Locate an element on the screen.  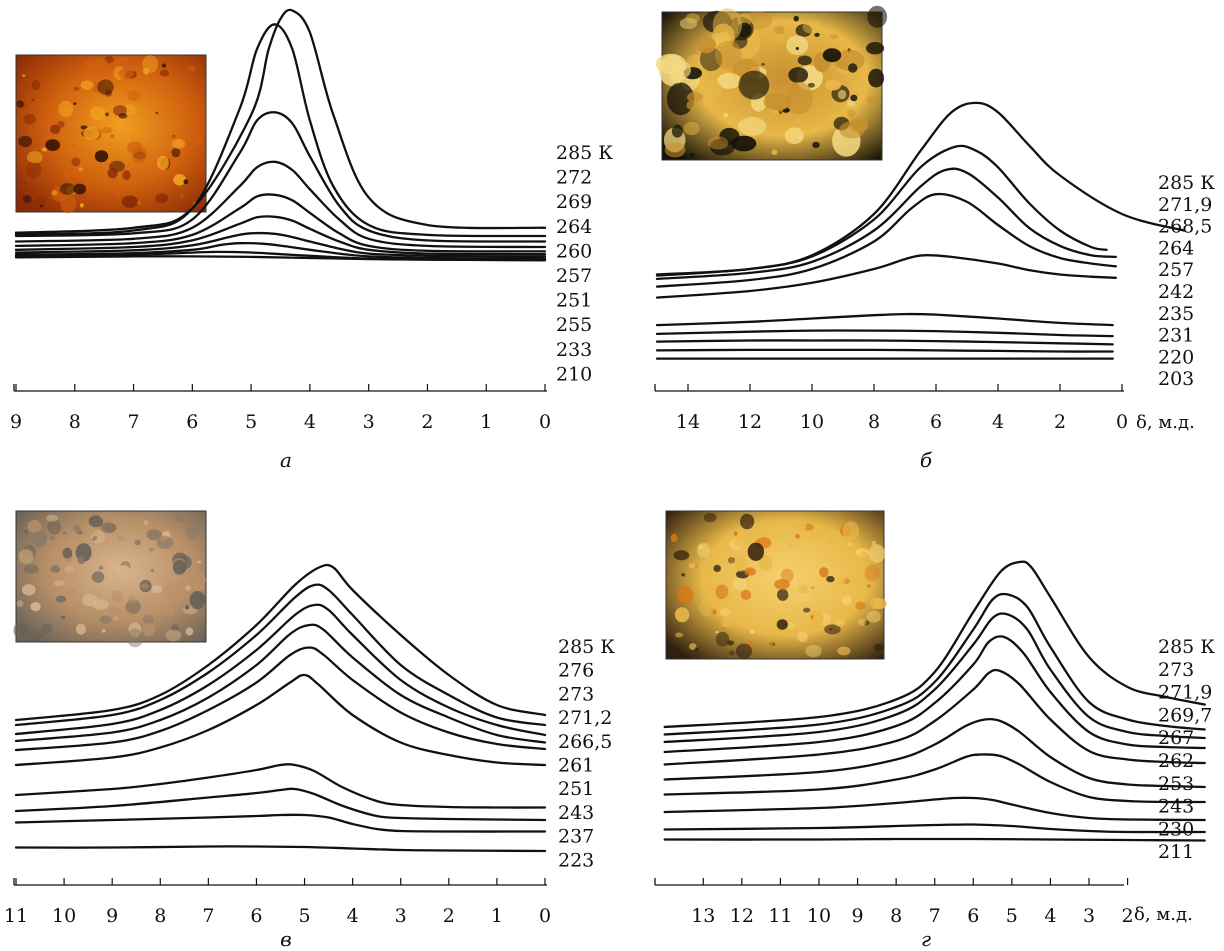
series-label: 257 is located at coordinates (574, 276).